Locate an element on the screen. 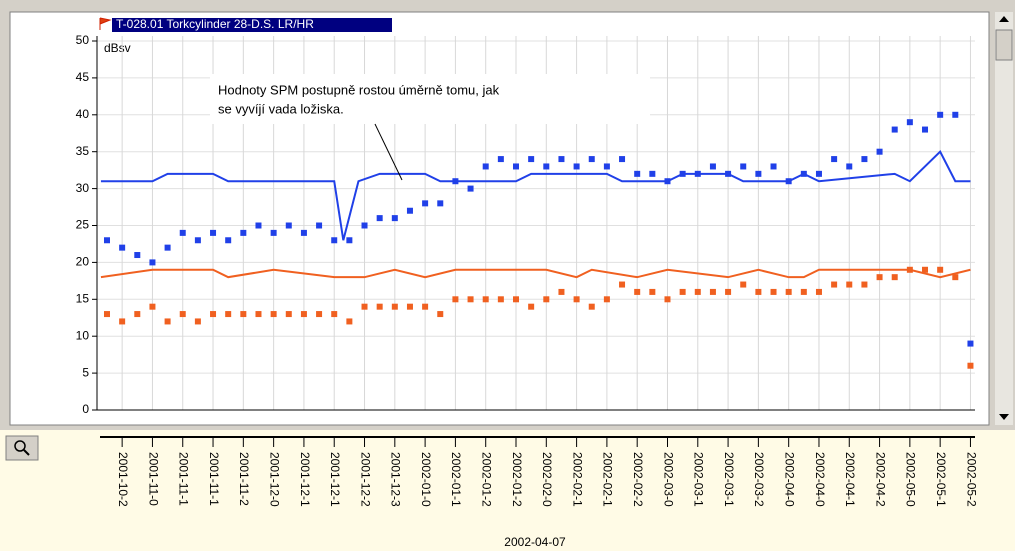 This screenshot has width=1015, height=551. x-tick-label: 2002-03-1 is located at coordinates (729, 479).